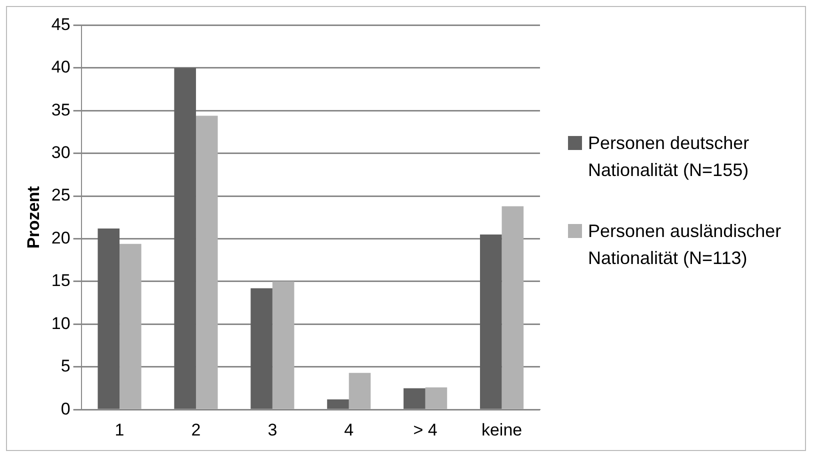 The image size is (814, 459). I want to click on y-tick-label: 15, so click(60, 280).